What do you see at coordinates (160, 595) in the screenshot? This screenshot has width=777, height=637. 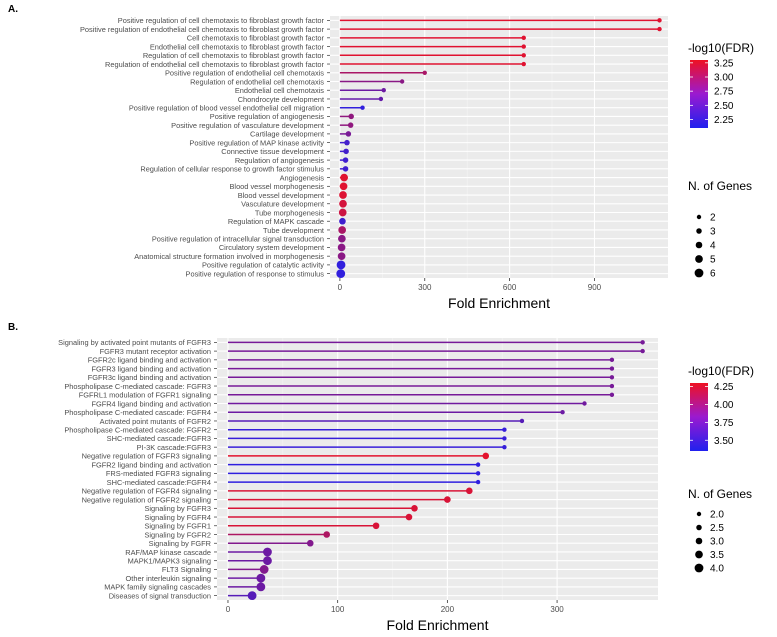 I see `term-label: Diseases of signal transduction` at bounding box center [160, 595].